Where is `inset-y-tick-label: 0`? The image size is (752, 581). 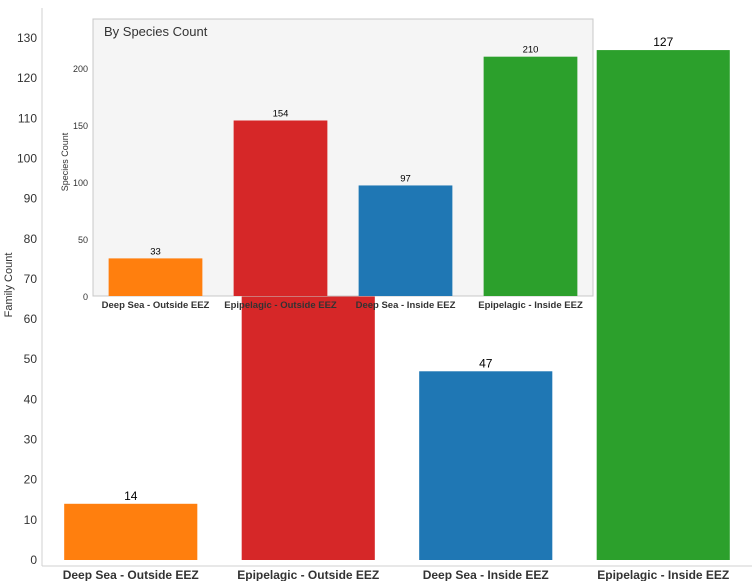 inset-y-tick-label: 0 is located at coordinates (85, 297).